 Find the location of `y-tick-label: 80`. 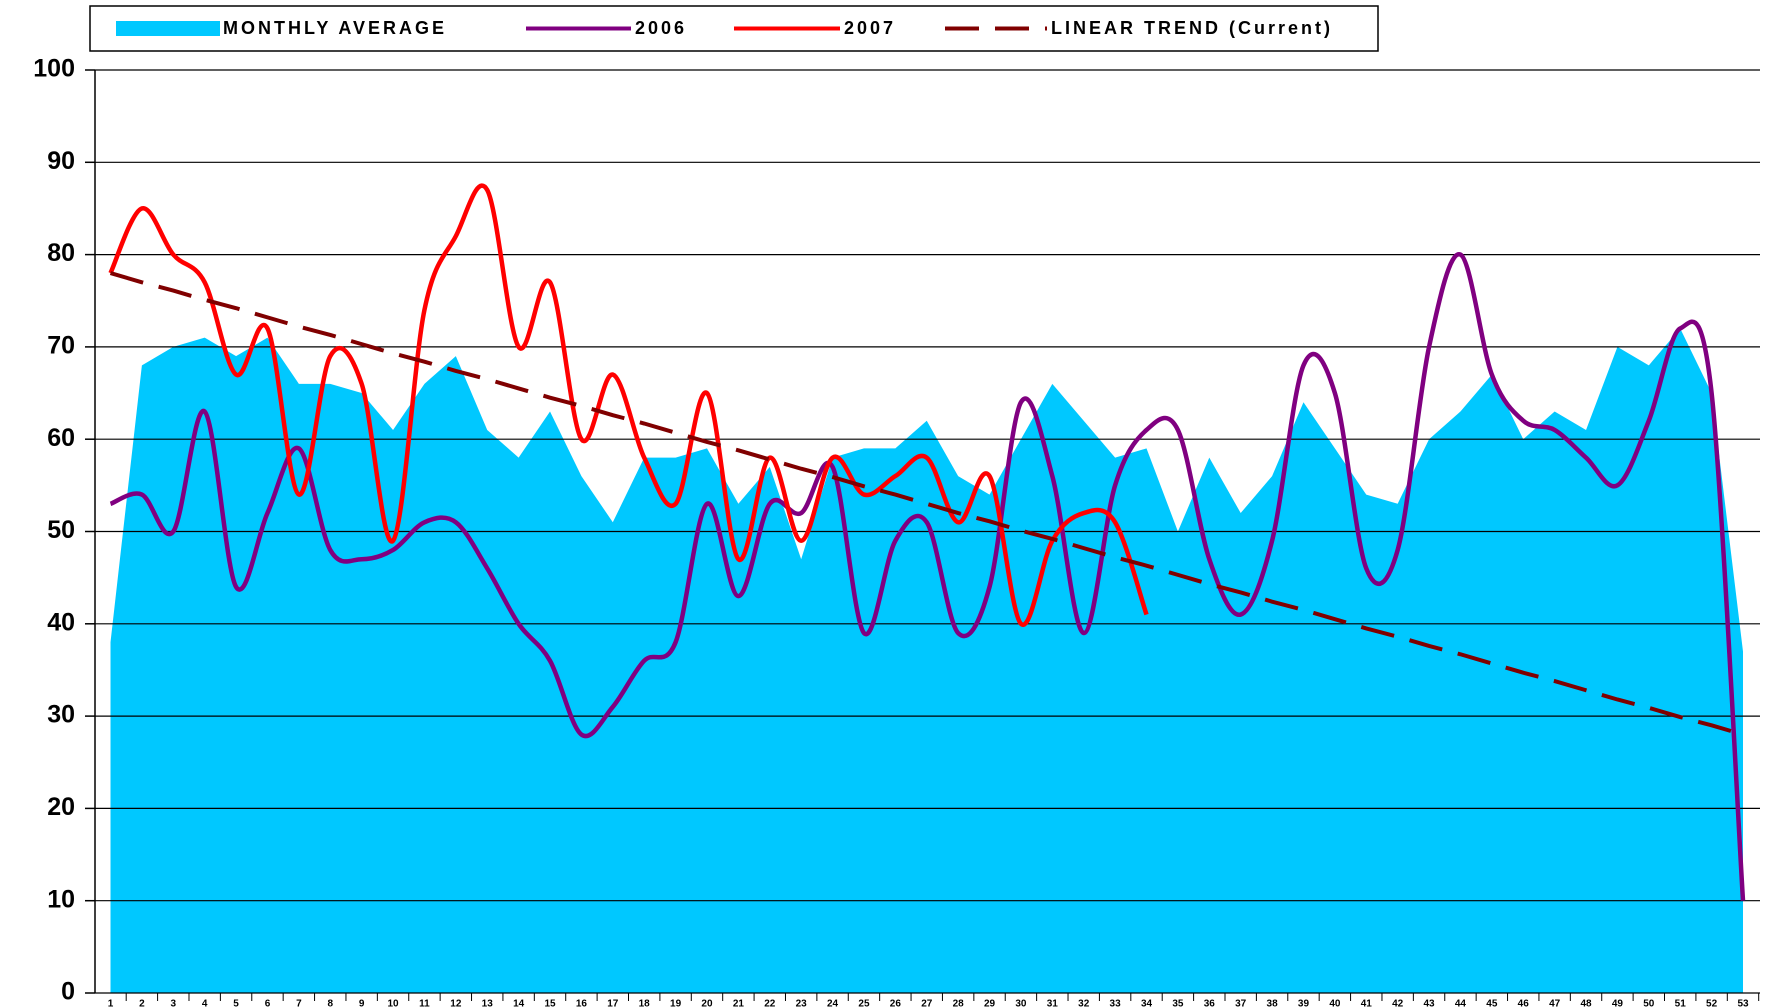

y-tick-label: 80 is located at coordinates (61, 253).